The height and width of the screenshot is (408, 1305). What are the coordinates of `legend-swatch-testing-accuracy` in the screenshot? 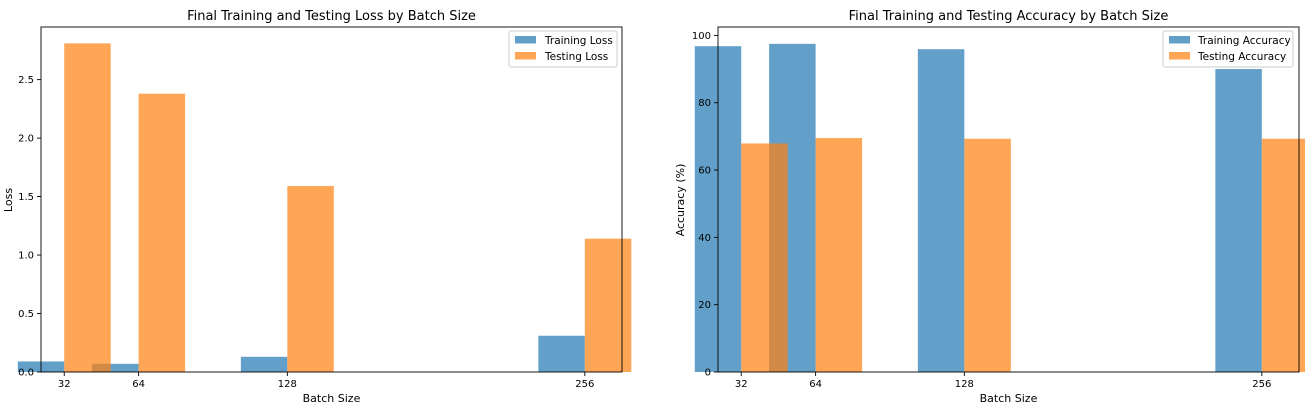 It's located at (1179, 56).